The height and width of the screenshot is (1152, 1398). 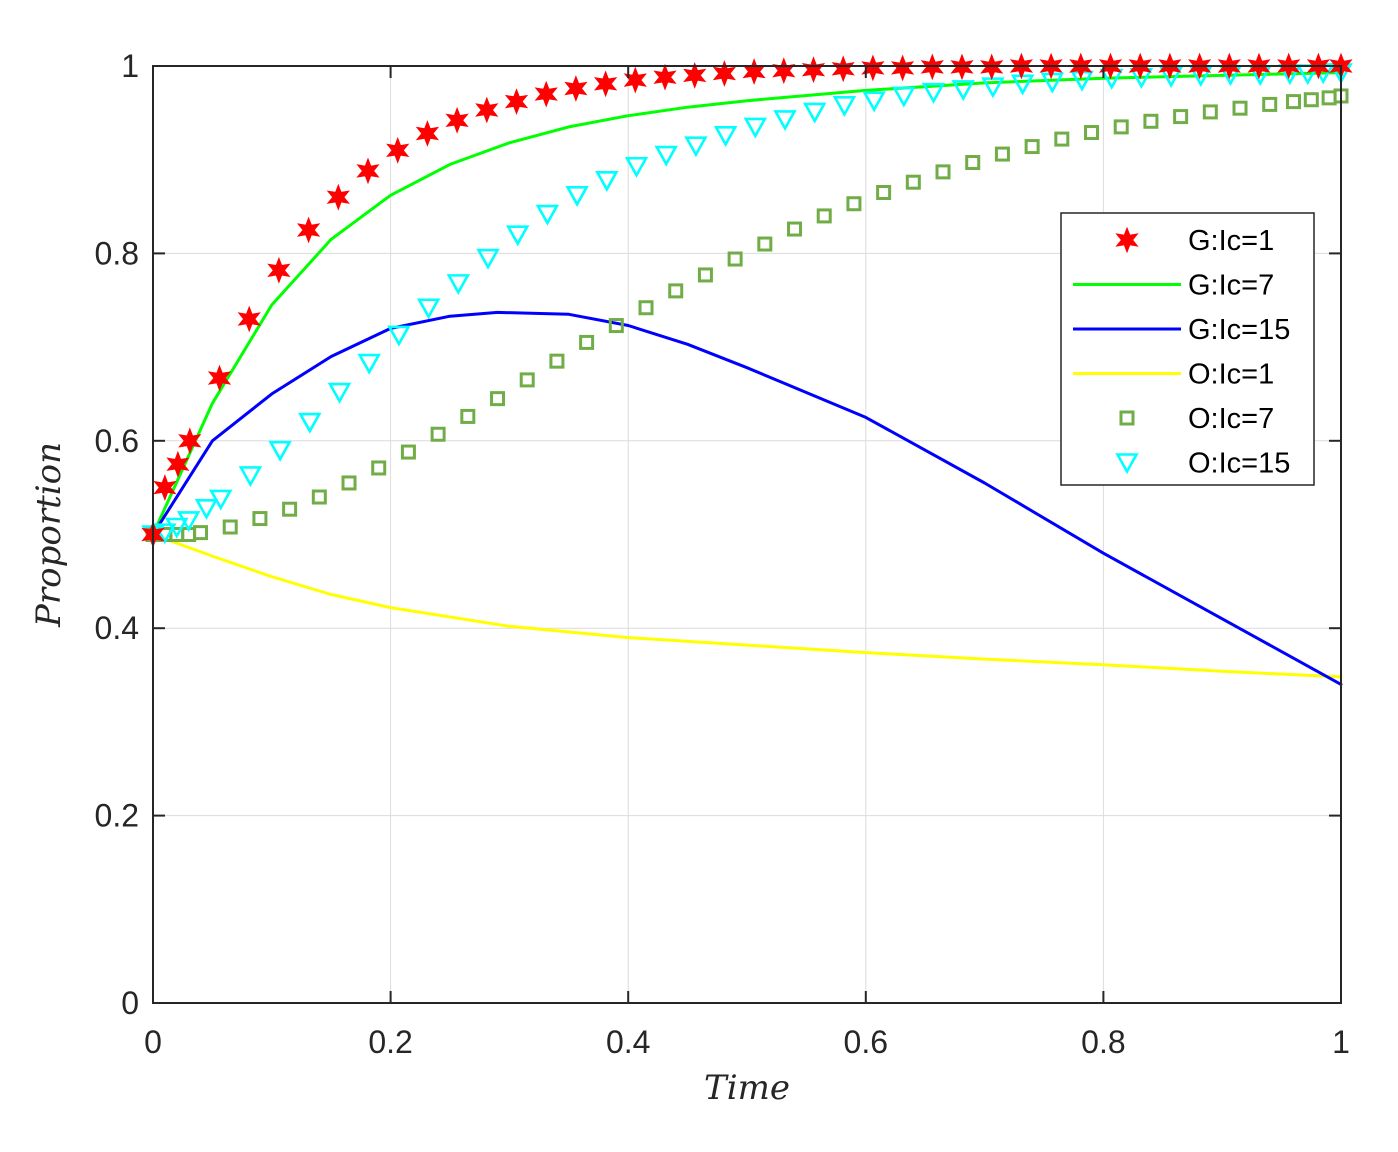 What do you see at coordinates (866, 1042) in the screenshot?
I see `x-tick-label: 0.6` at bounding box center [866, 1042].